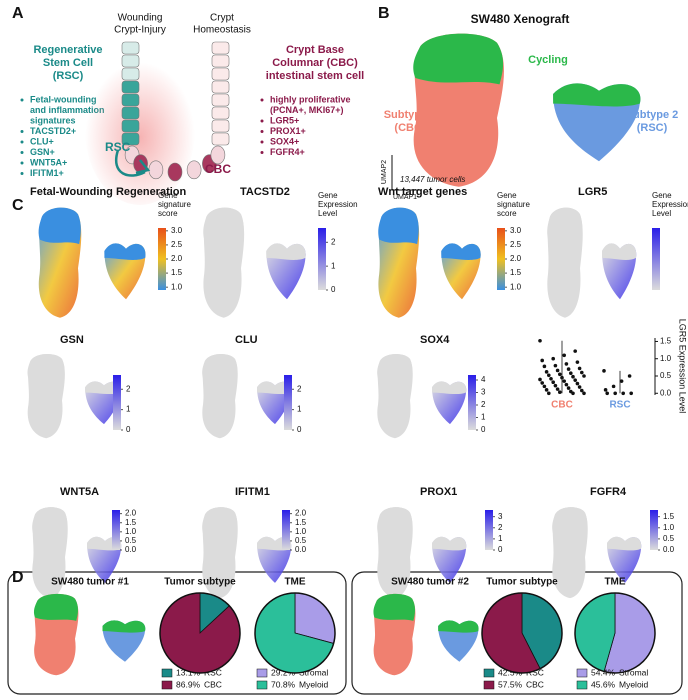 The height and width of the screenshot is (700, 688). Describe the element at coordinates (177, 230) in the screenshot. I see `colorbar-tick-label: 3.0` at that location.